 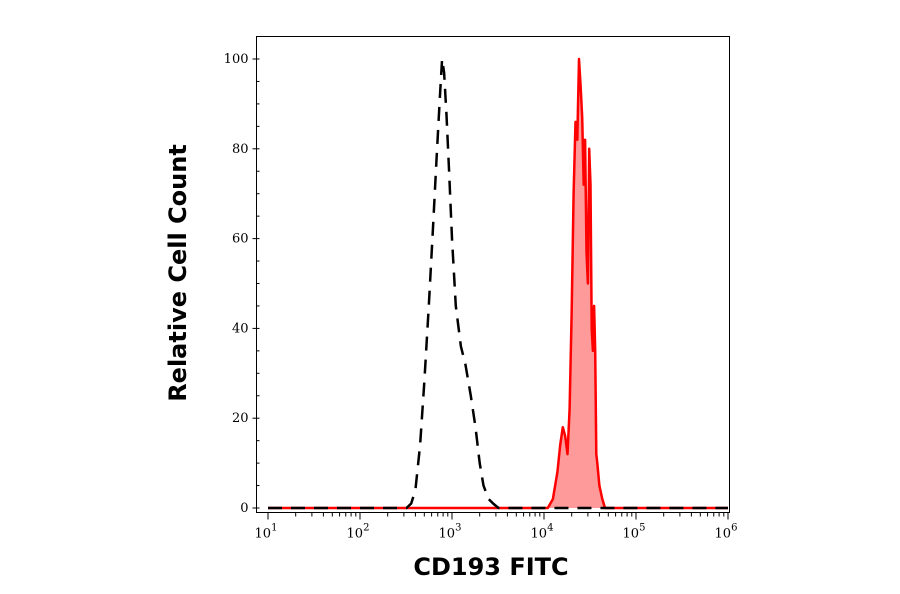 I want to click on y-tick-label-80: 80, so click(x=240, y=149).